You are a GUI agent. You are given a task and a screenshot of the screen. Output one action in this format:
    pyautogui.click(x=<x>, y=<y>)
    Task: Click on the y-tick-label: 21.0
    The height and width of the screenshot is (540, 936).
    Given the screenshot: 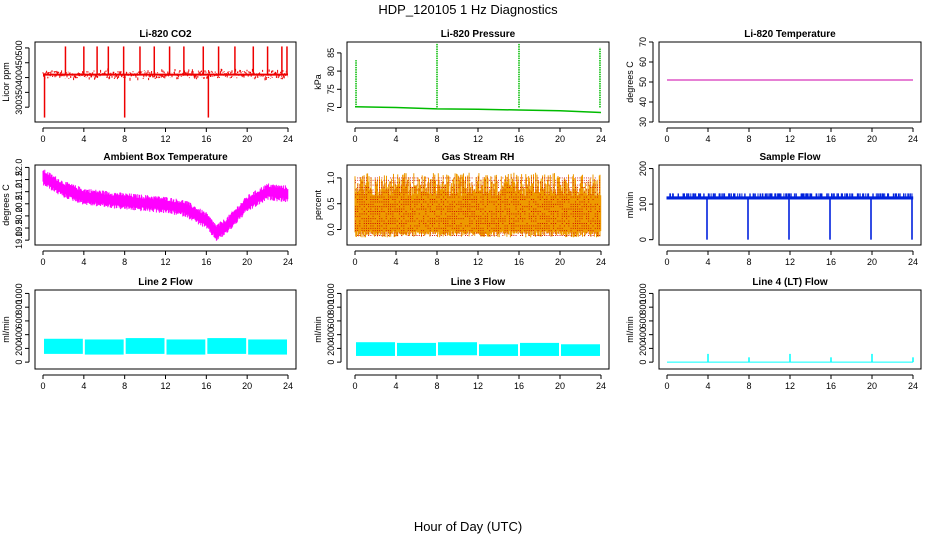 What is the action you would take?
    pyautogui.click(x=19, y=192)
    